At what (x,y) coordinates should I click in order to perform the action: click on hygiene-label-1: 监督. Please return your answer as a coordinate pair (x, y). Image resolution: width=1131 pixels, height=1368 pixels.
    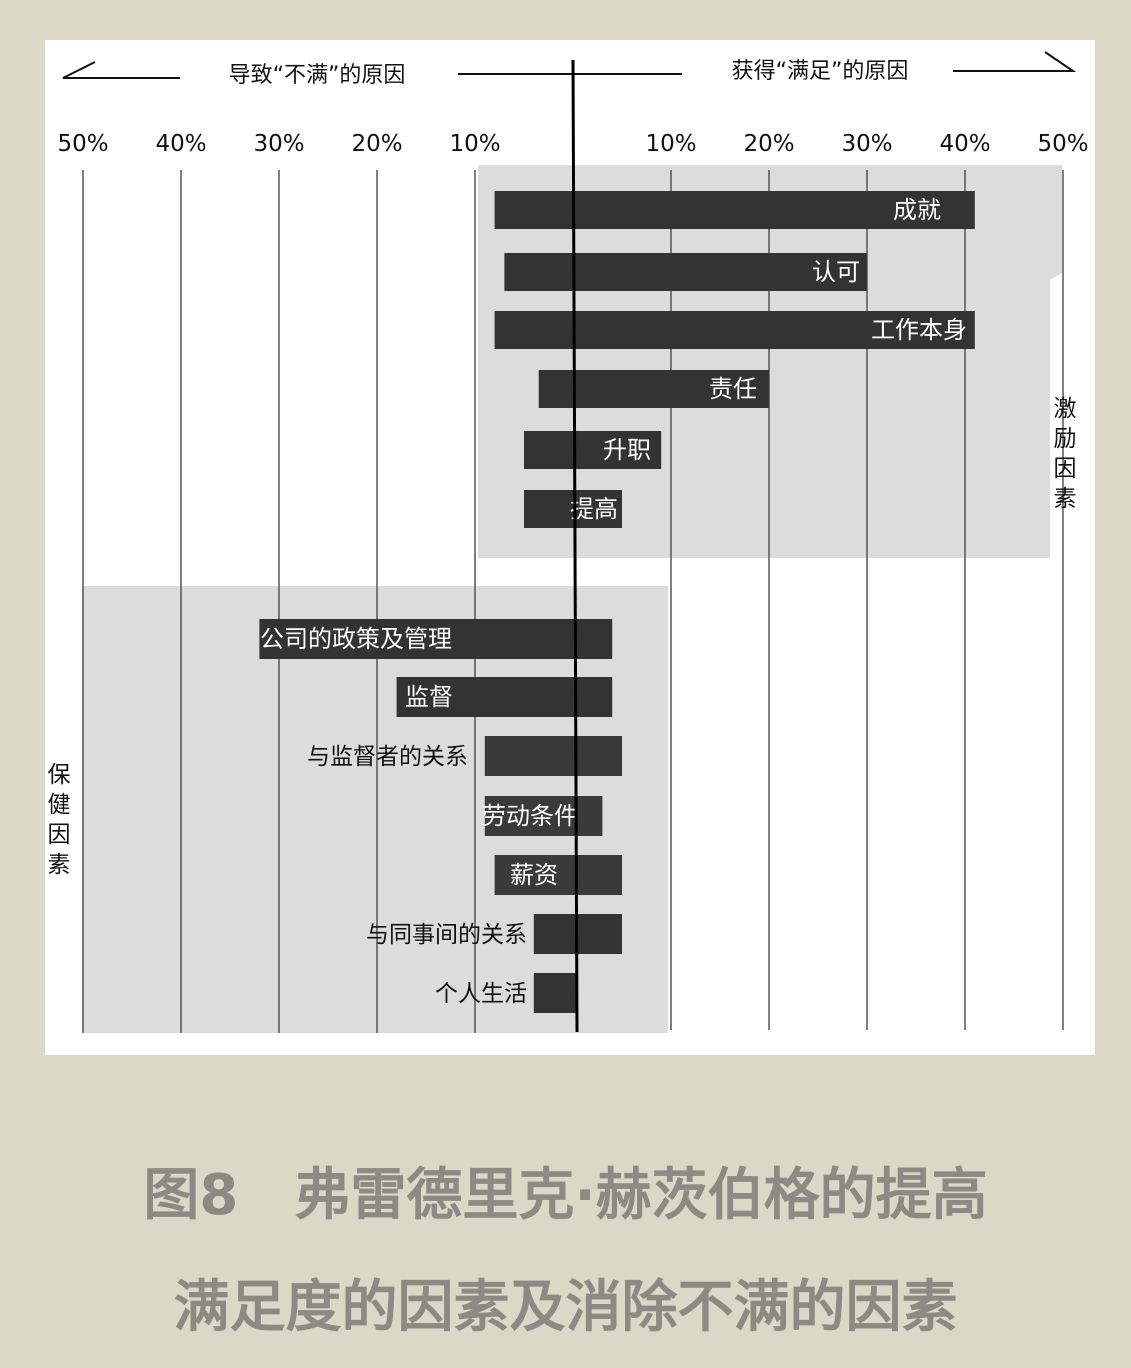
    Looking at the image, I should click on (429, 697).